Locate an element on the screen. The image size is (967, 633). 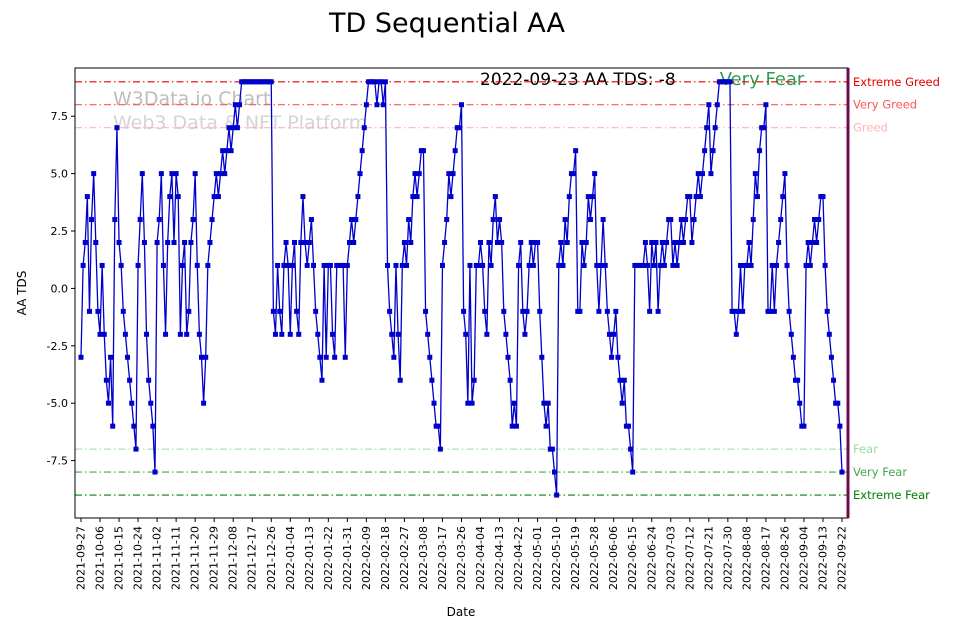
x-tick-label: 2022-05-10 is located at coordinates (556, 558).